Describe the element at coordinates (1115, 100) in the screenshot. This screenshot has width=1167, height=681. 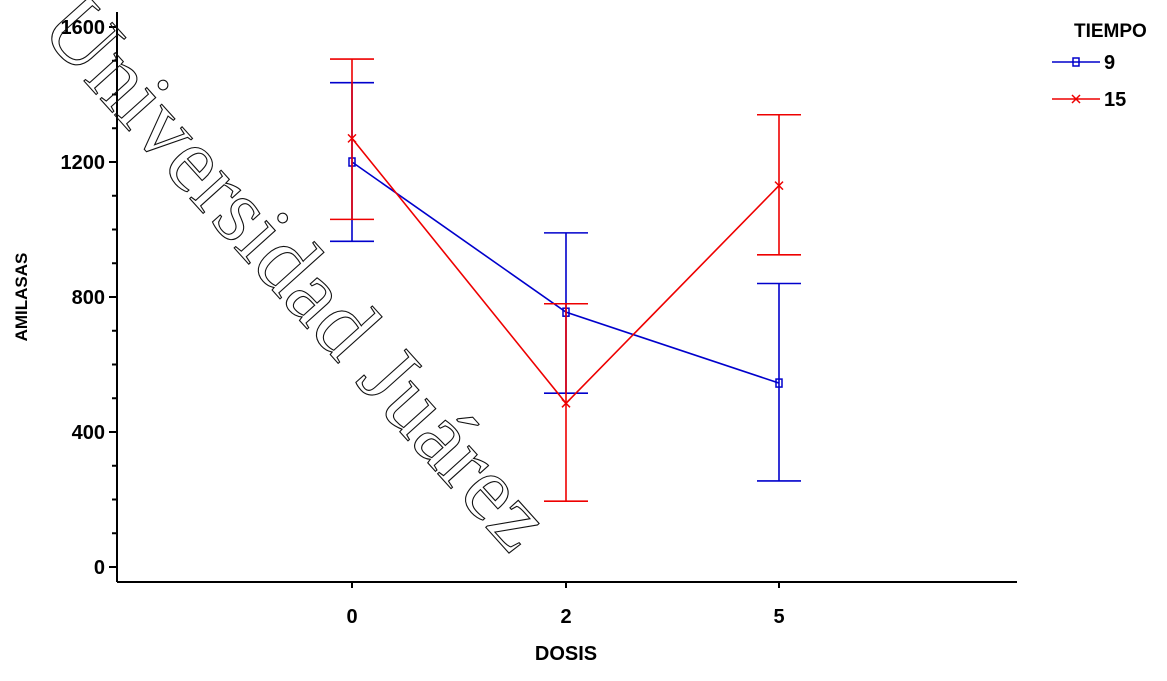
I see `legend-label: 15` at that location.